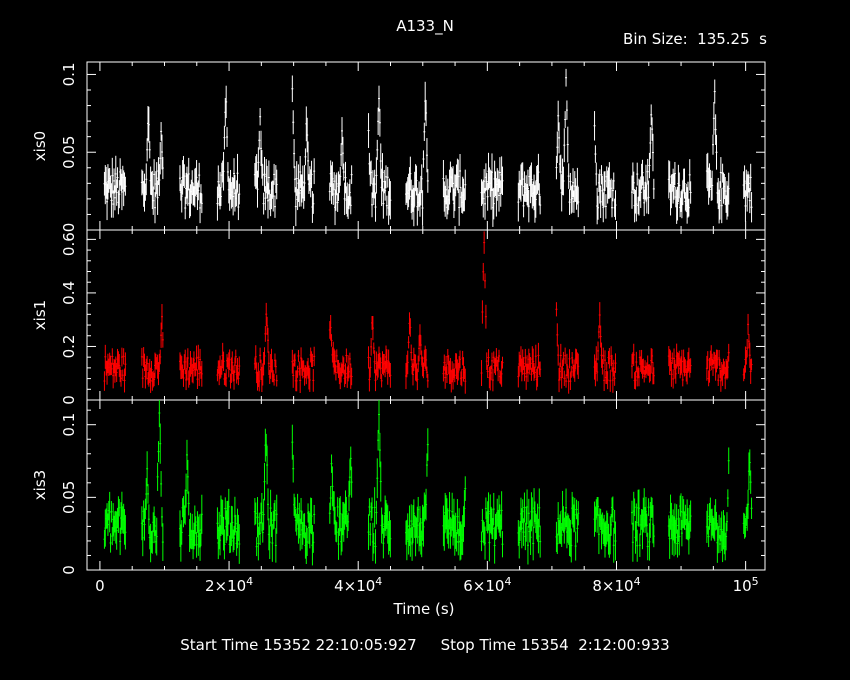 The image size is (850, 680). Describe the element at coordinates (40, 146) in the screenshot. I see `y-axis-label-xis0: xis0` at that location.